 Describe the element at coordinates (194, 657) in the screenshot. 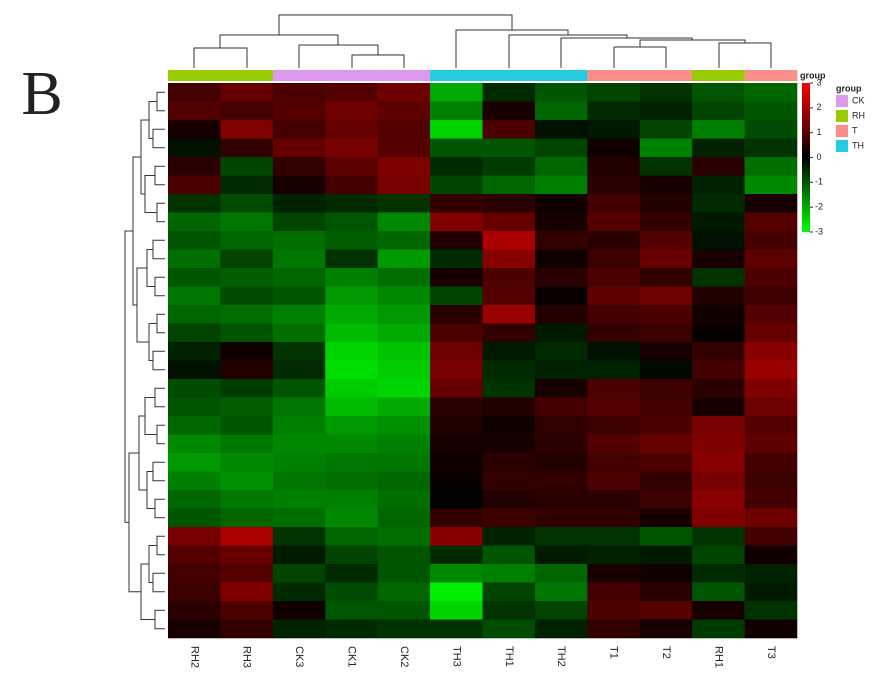

I see `column-label: RH2` at that location.